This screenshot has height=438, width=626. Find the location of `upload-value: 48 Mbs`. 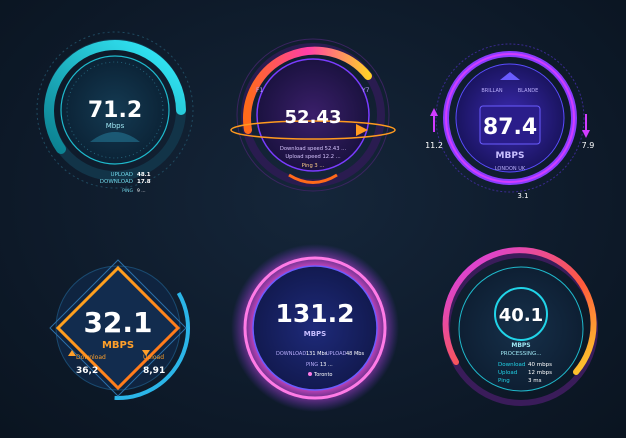

upload-value: 48 Mbs is located at coordinates (355, 354).